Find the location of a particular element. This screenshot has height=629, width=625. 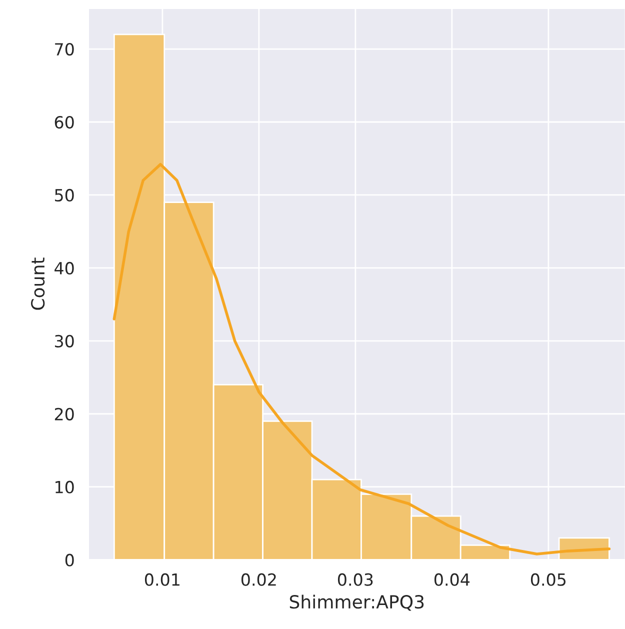

x-tick-label: 0.01 is located at coordinates (162, 579).